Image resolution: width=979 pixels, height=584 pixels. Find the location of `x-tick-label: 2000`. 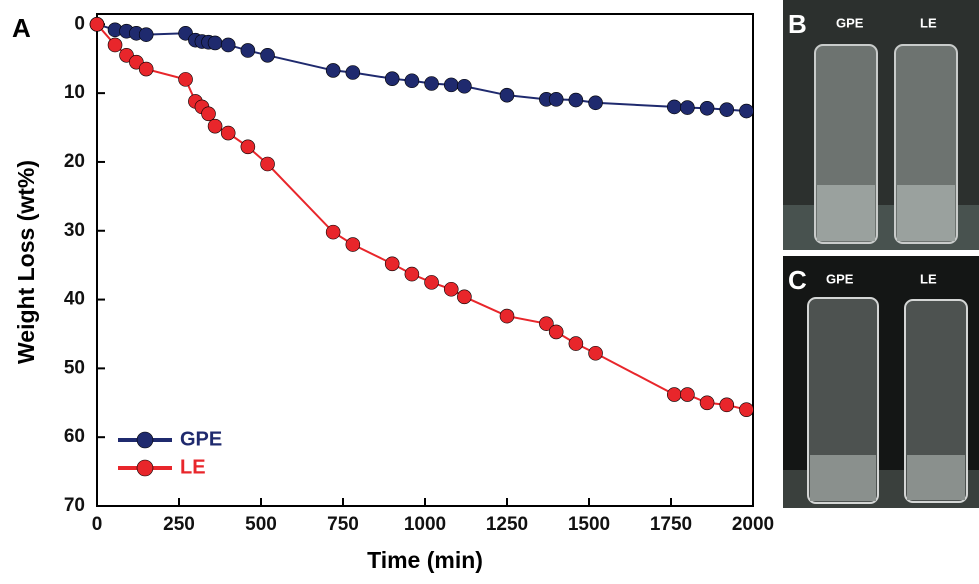

x-tick-label: 2000 is located at coordinates (753, 524).